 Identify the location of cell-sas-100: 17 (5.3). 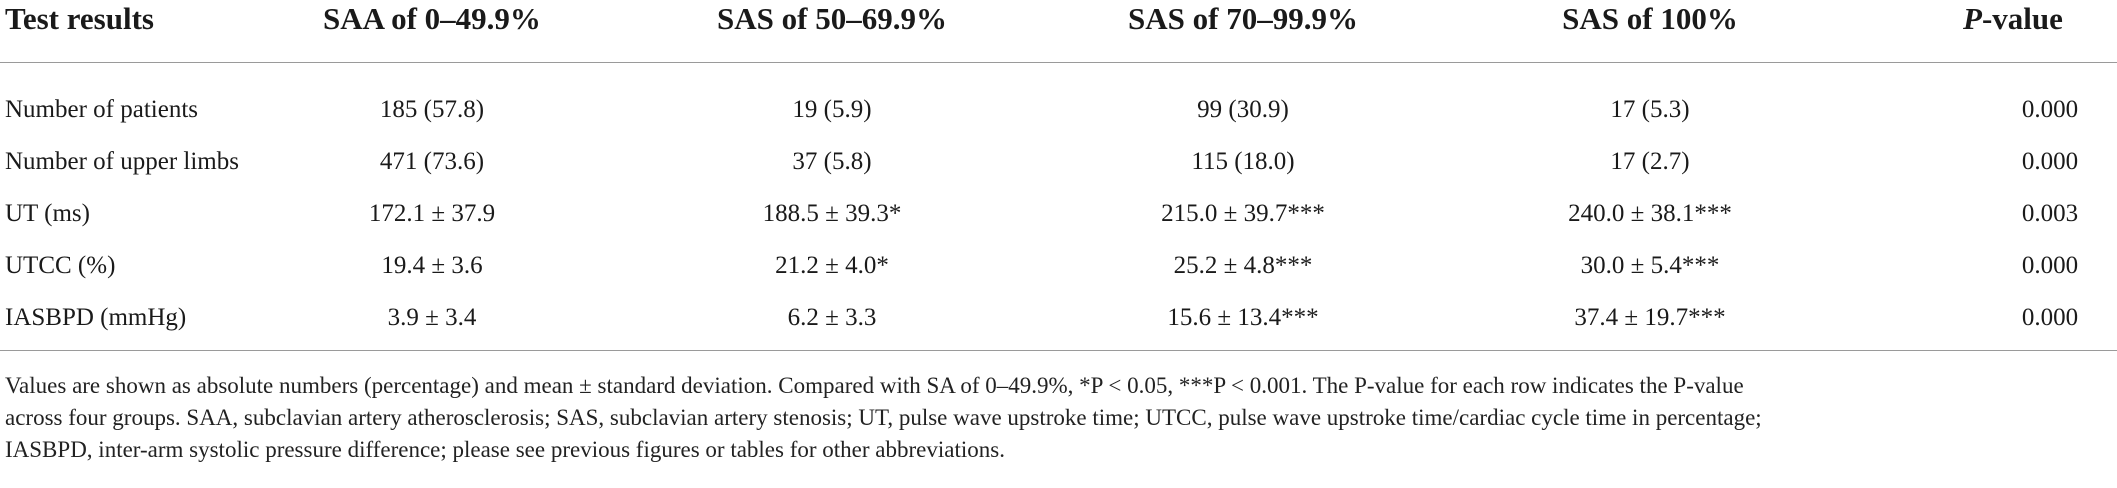
(1650, 109).